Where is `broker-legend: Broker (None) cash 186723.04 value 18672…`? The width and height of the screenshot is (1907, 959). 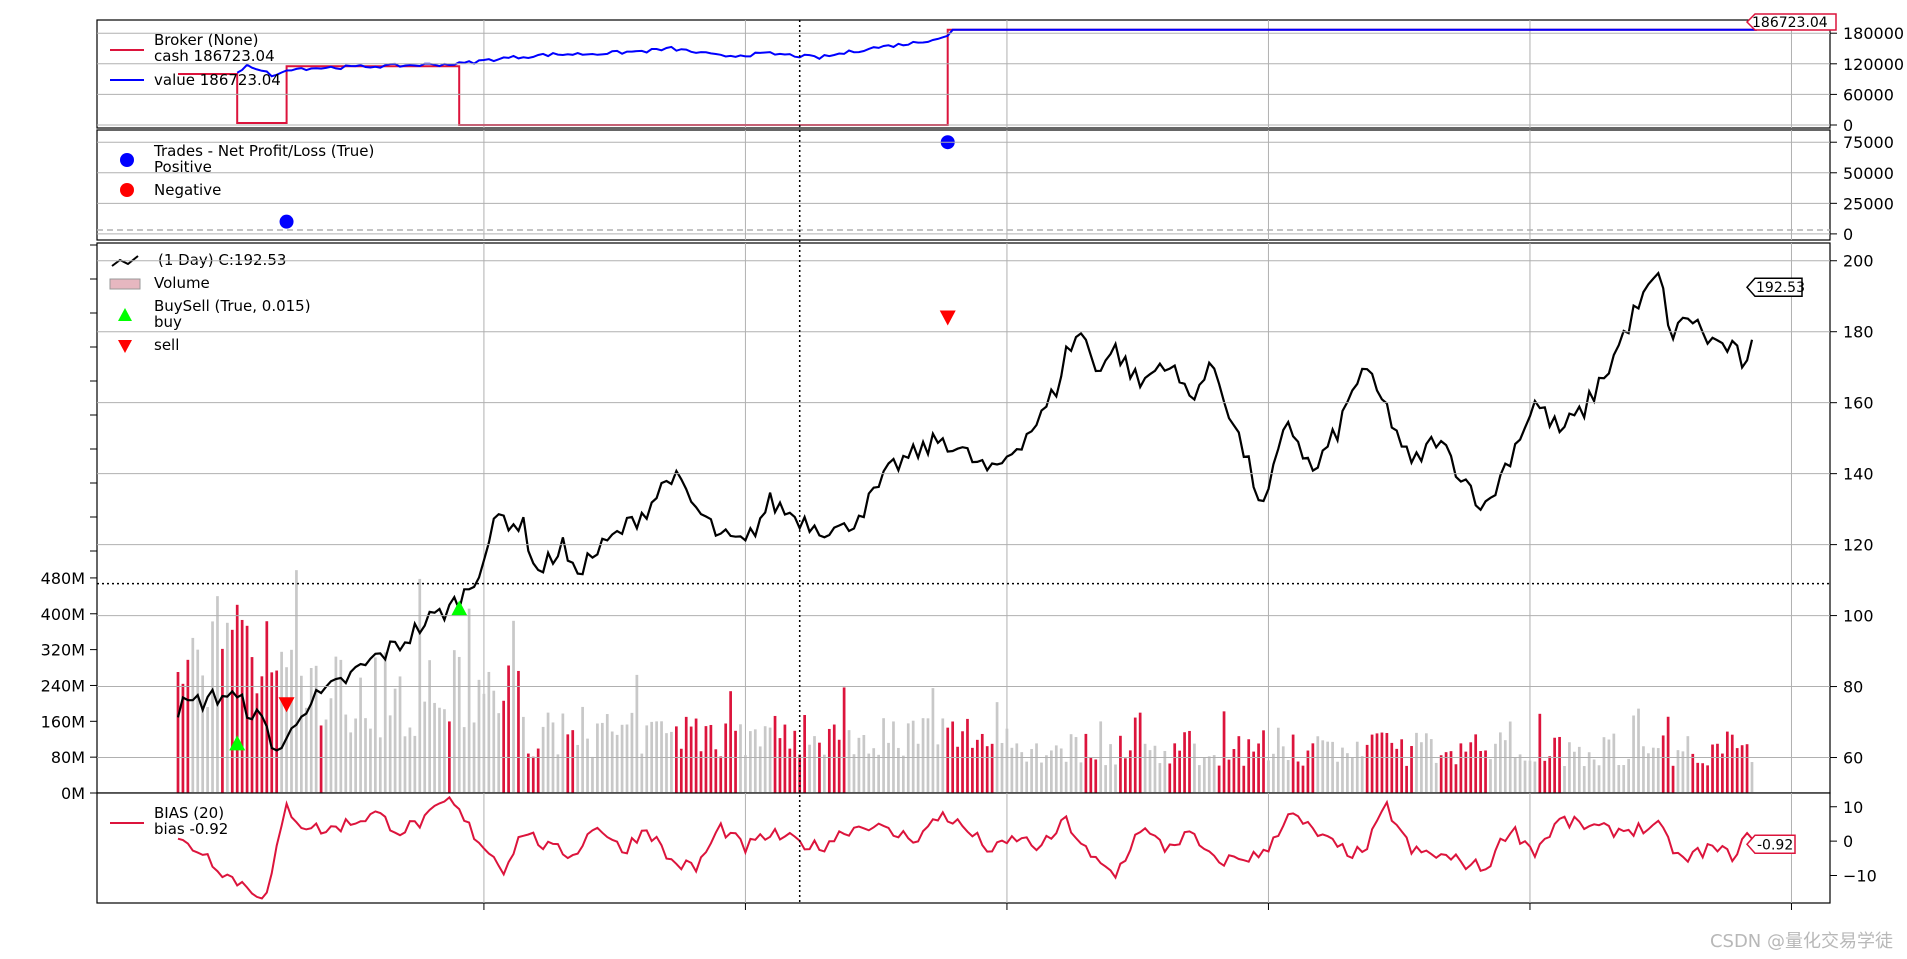
broker-legend: Broker (None) cash 186723.04 value 18672… is located at coordinates (195, 60).